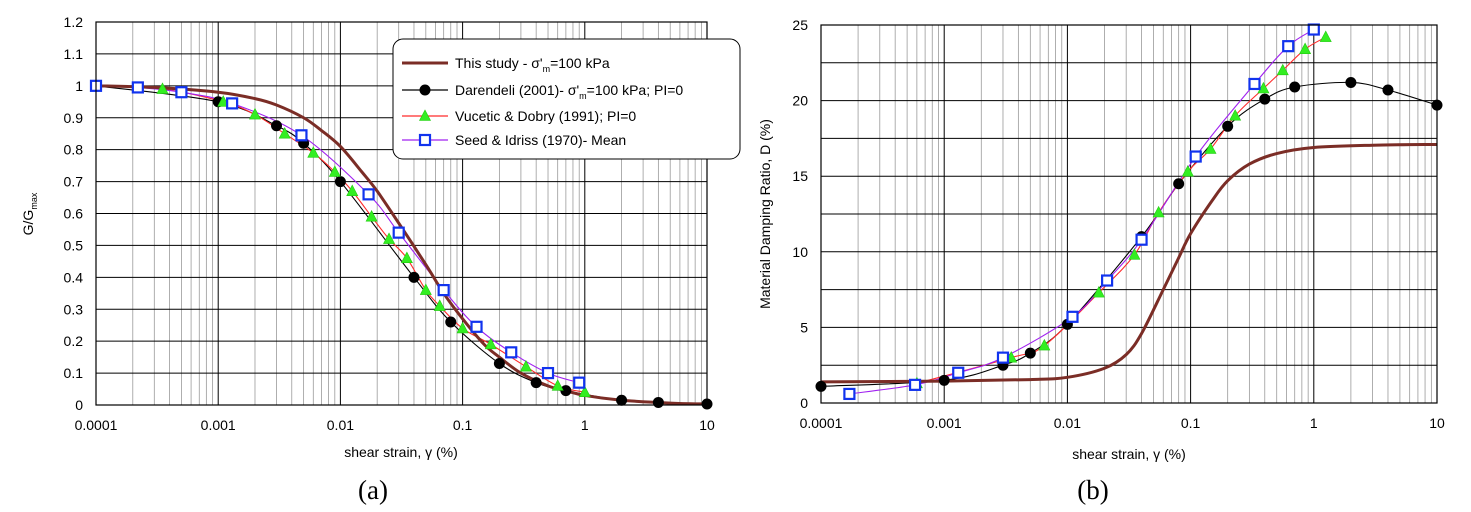  I want to click on panel-a-caption: (a), so click(373, 490).